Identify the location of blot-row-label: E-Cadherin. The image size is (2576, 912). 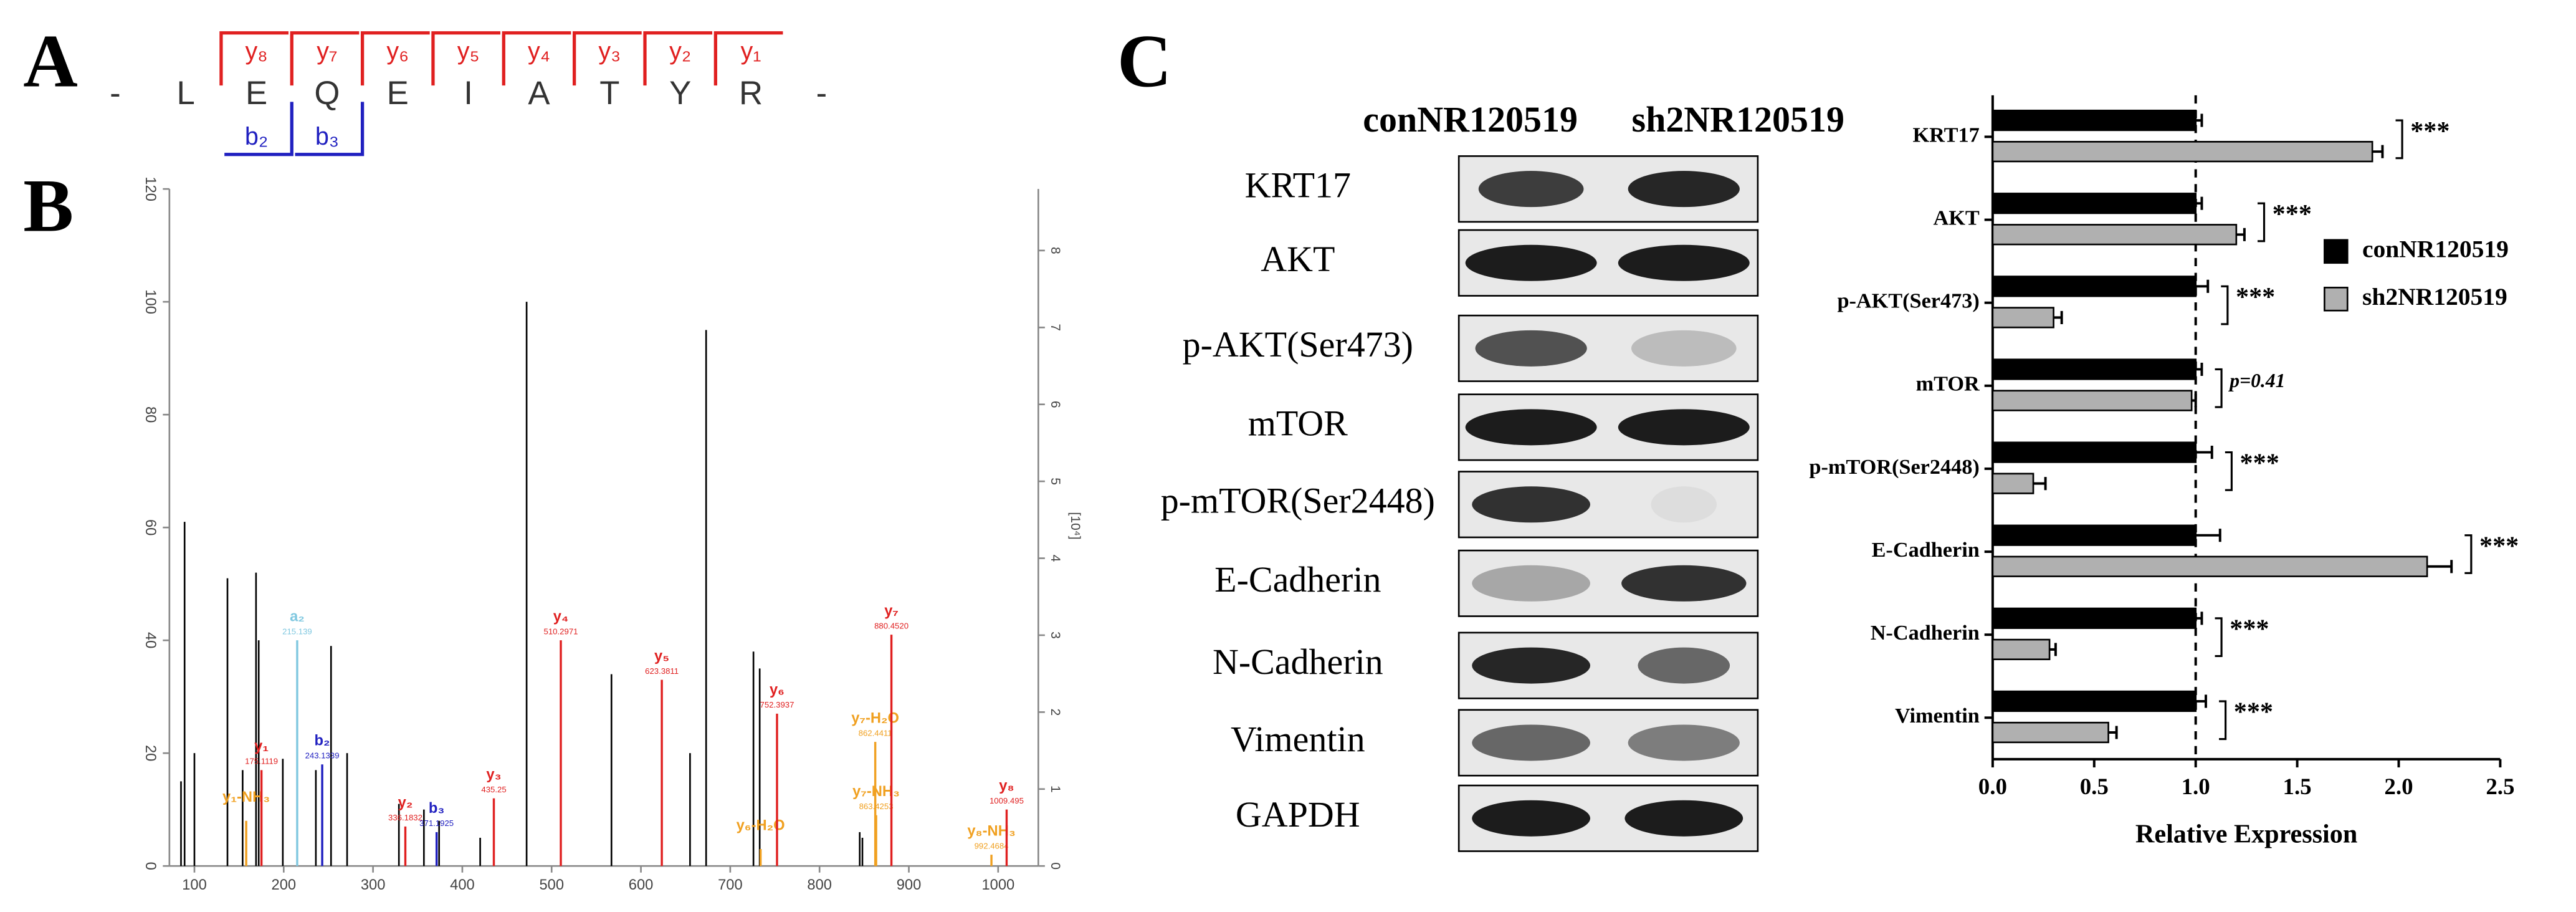
(1297, 579).